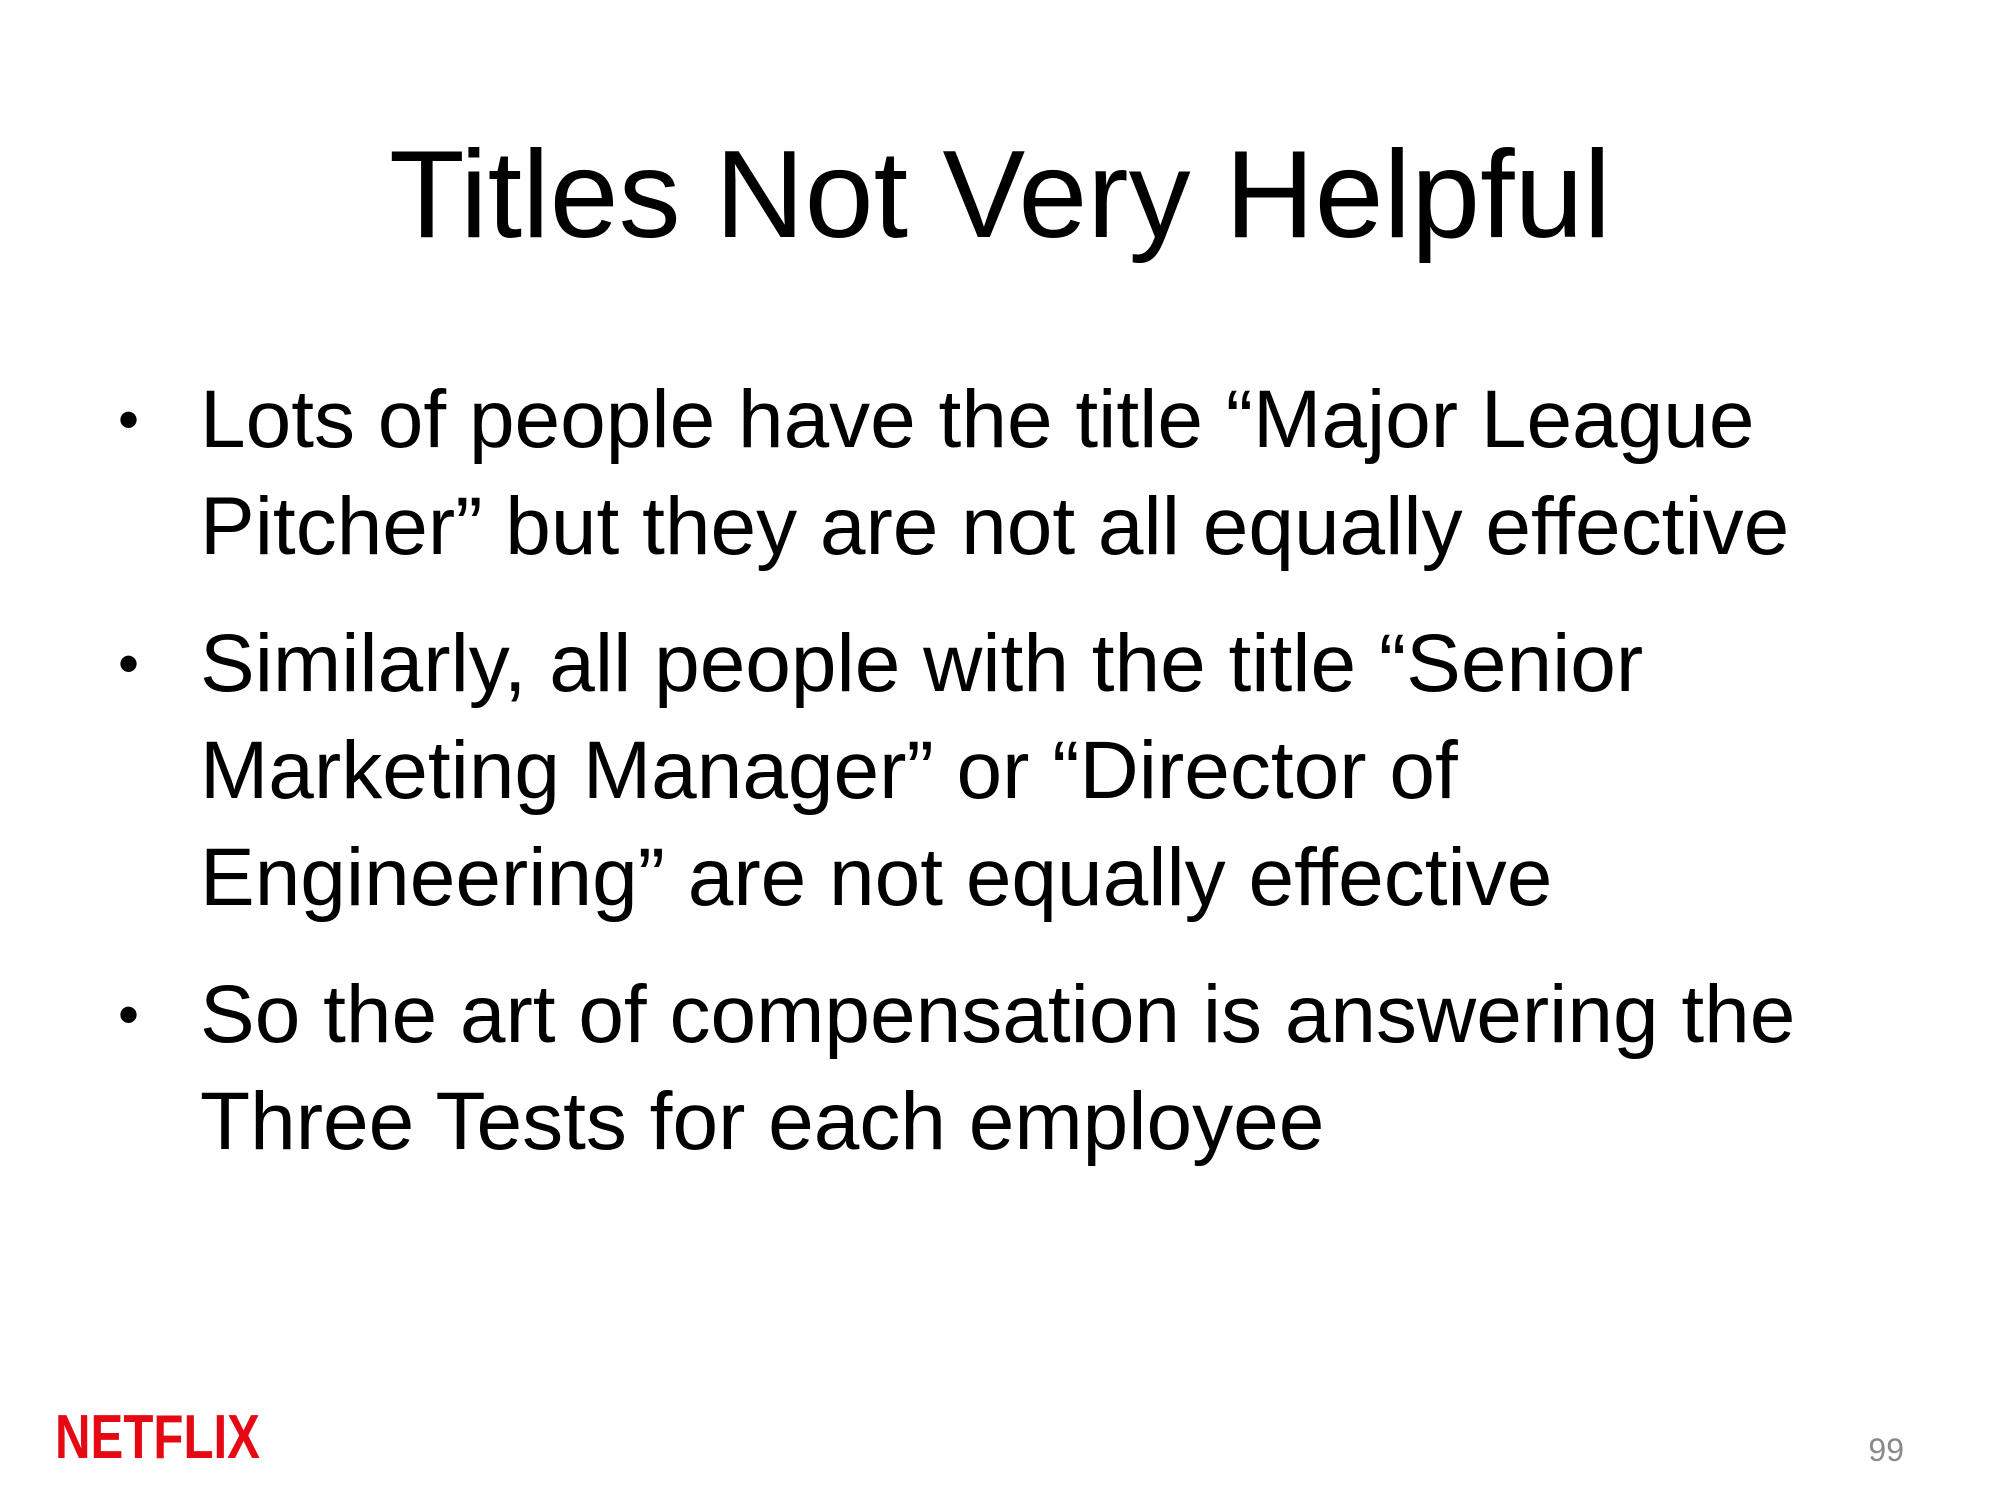 This screenshot has height=1500, width=2000. Describe the element at coordinates (1886, 1450) in the screenshot. I see `page-number: 99` at that location.